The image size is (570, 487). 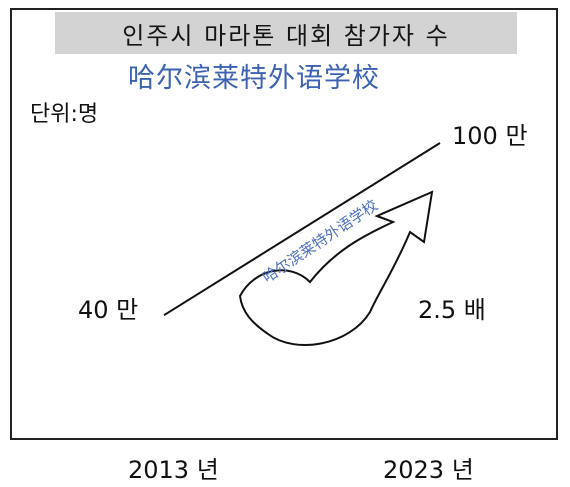 What do you see at coordinates (490, 136) in the screenshot?
I see `data-label-end: 100 만` at bounding box center [490, 136].